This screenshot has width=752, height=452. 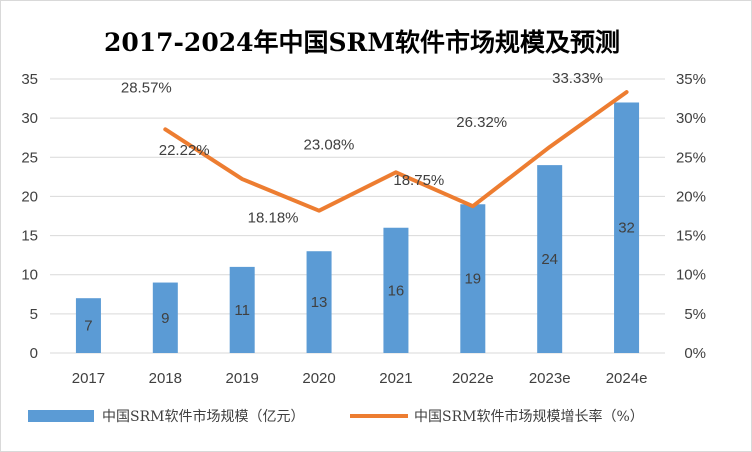 I want to click on line-data-label: 22.22%, so click(x=184, y=150).